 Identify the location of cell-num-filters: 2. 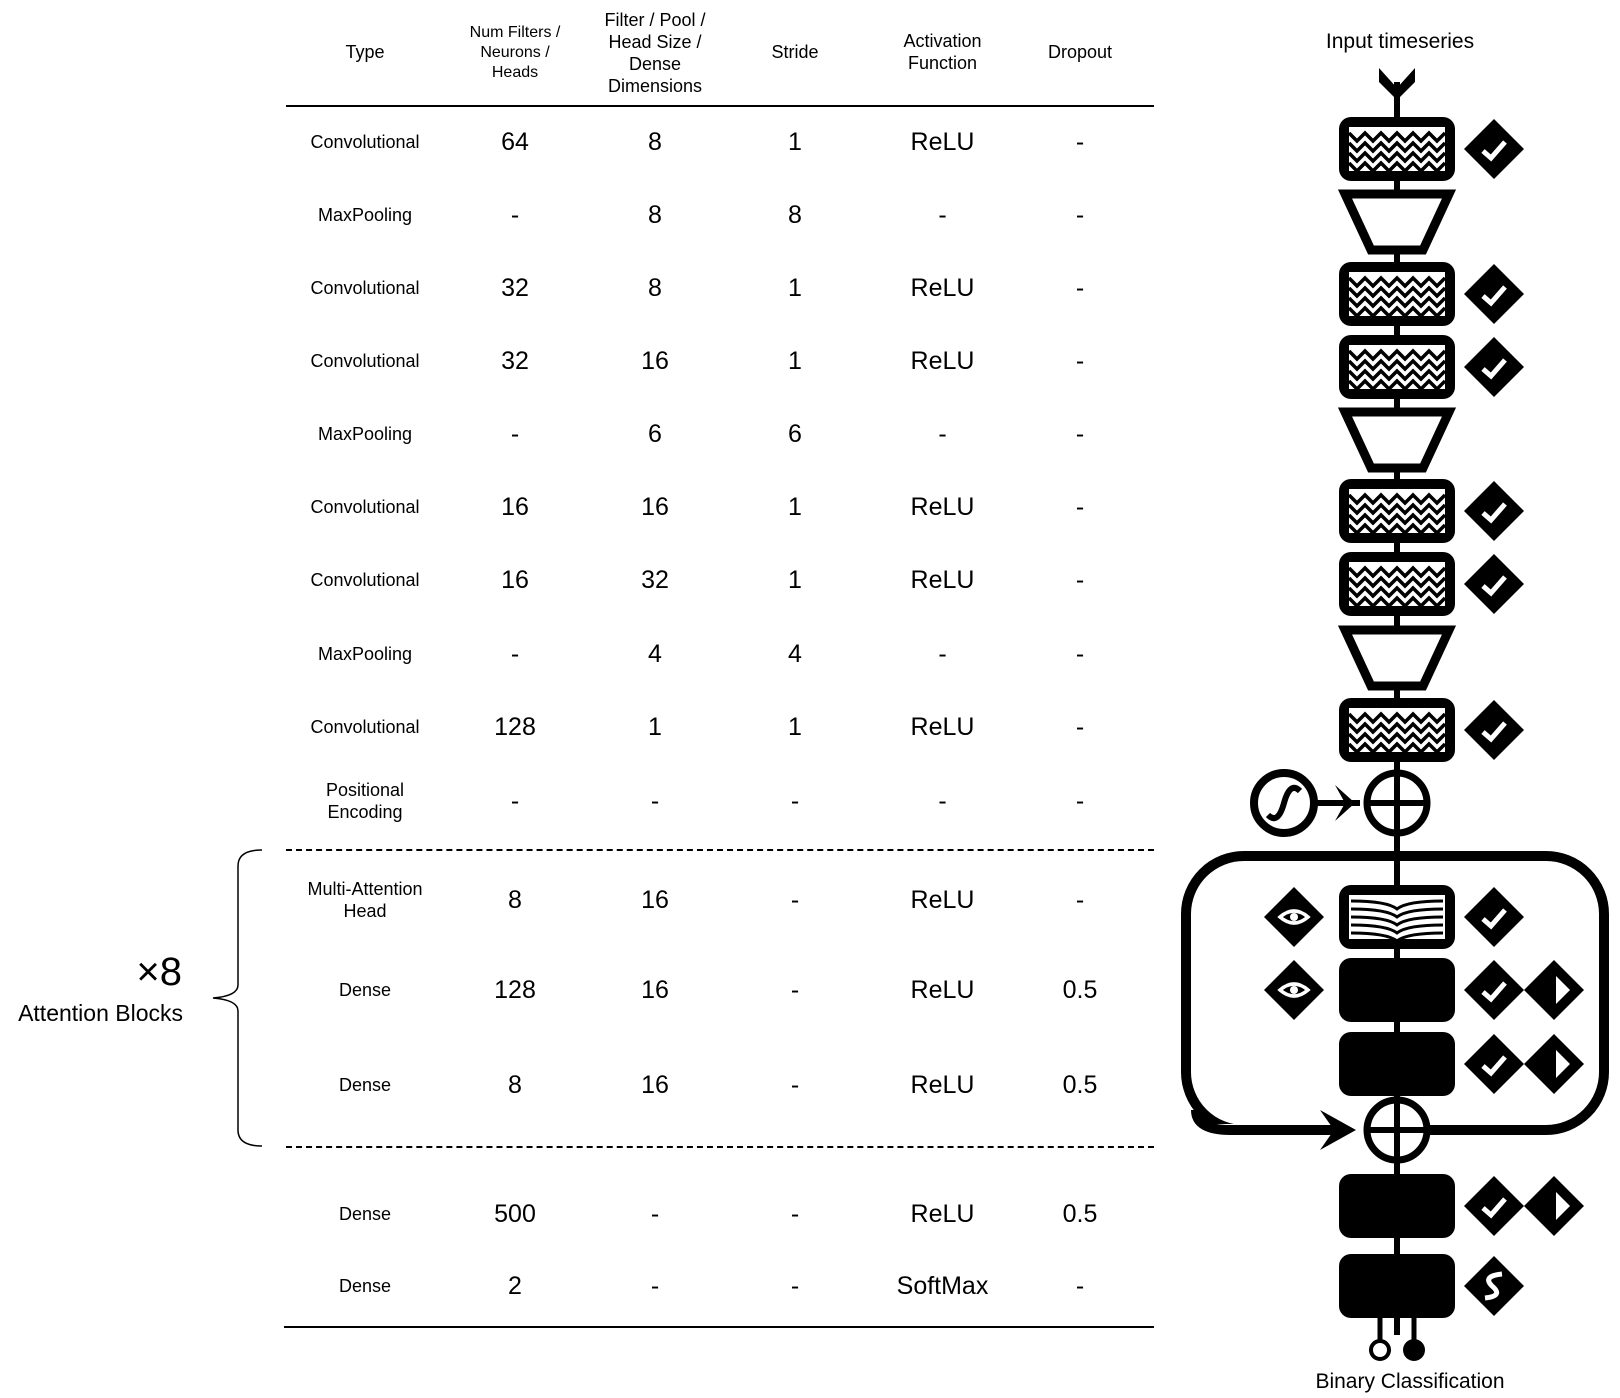
(515, 1285).